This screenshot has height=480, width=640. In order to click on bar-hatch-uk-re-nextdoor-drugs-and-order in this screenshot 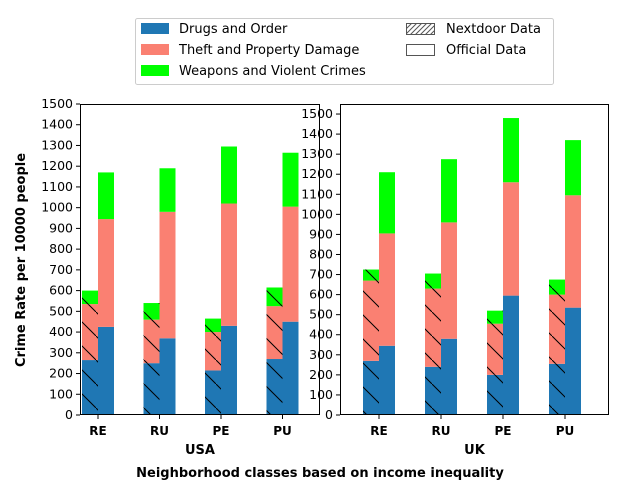, I will do `click(371, 387)`.